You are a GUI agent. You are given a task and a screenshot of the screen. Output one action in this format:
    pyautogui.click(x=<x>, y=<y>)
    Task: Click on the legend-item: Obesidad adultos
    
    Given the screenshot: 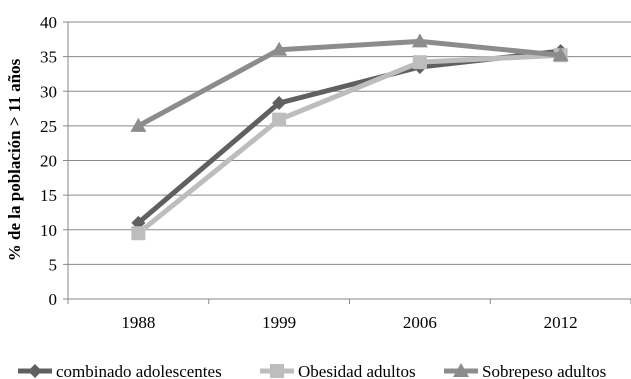 What is the action you would take?
    pyautogui.click(x=338, y=370)
    